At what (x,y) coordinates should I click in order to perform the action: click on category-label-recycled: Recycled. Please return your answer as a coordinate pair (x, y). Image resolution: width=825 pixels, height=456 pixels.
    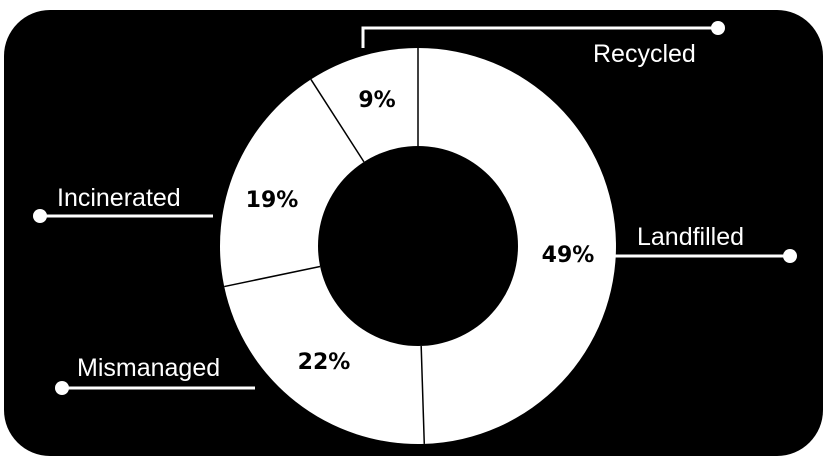
    Looking at the image, I should click on (644, 54).